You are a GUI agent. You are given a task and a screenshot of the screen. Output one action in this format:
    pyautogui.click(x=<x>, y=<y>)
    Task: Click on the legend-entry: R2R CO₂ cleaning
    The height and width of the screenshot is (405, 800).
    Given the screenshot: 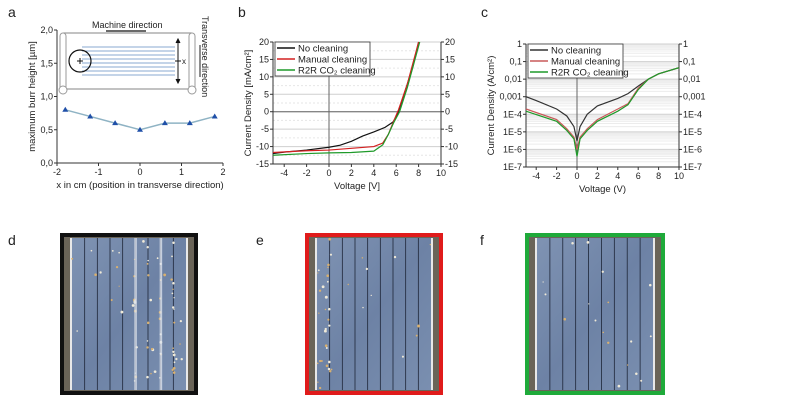 What is the action you would take?
    pyautogui.click(x=337, y=71)
    